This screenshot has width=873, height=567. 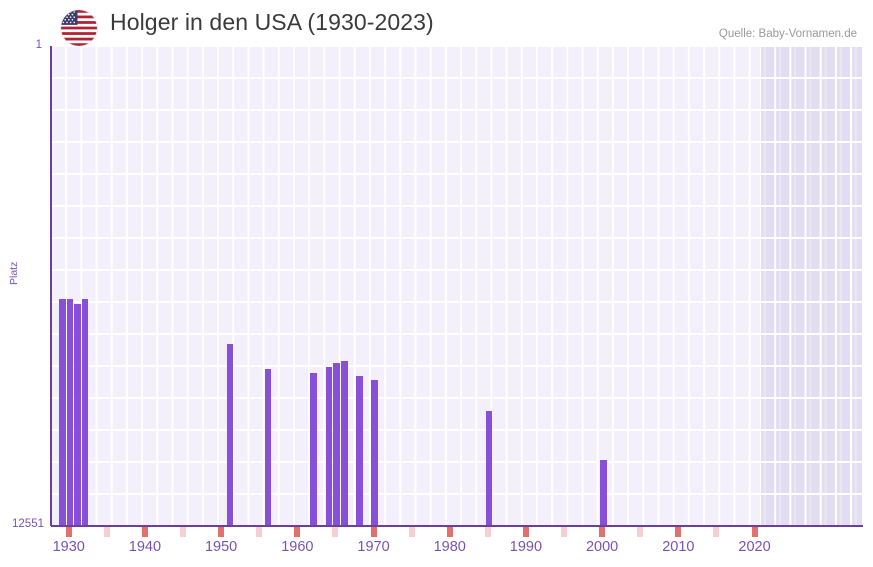 What do you see at coordinates (79, 28) in the screenshot?
I see `us-flag-icon` at bounding box center [79, 28].